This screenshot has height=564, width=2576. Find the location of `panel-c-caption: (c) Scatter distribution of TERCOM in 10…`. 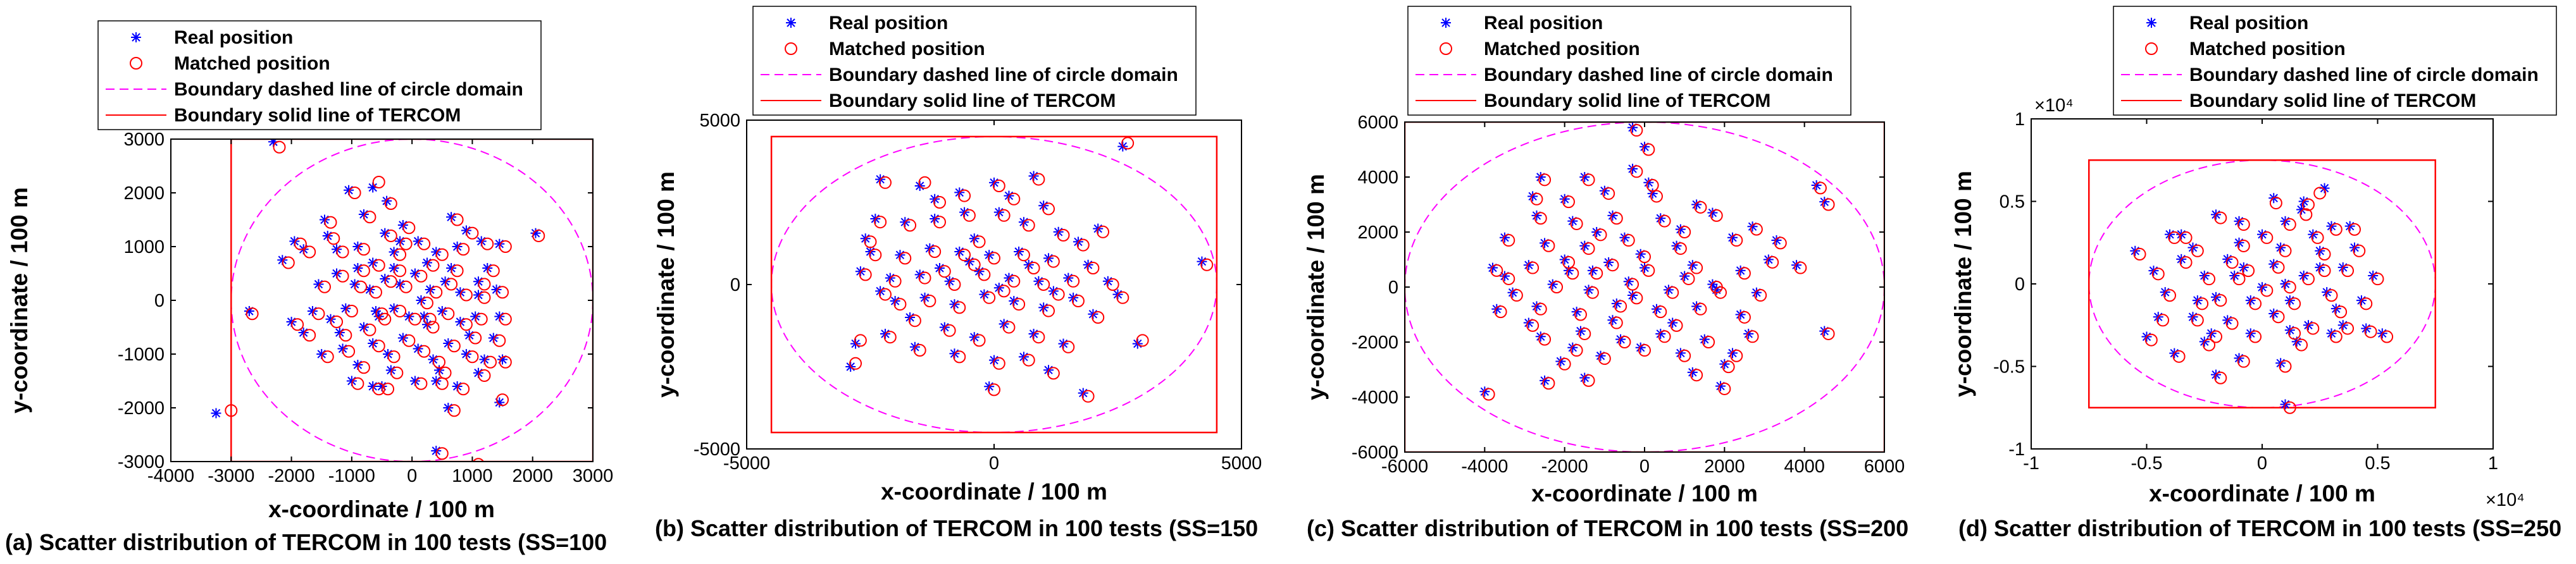

panel-c-caption: (c) Scatter distribution of TERCOM in 10… is located at coordinates (1607, 528).